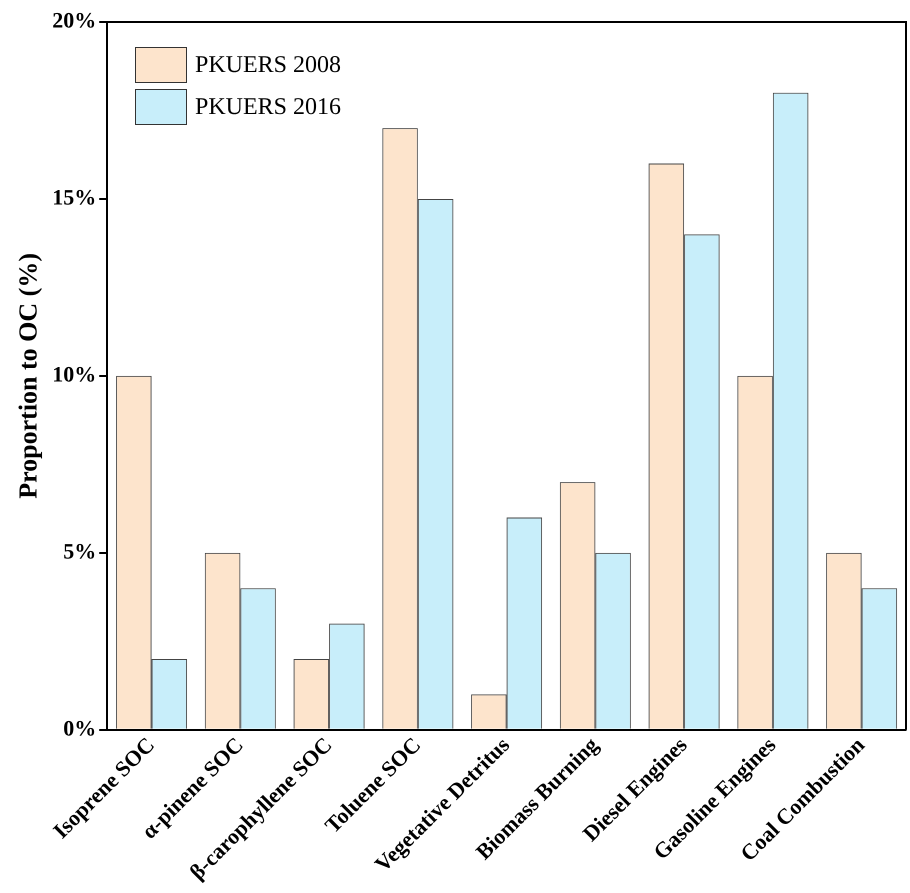 The image size is (910, 893). I want to click on y-tick-label: 20%, so click(74, 20).